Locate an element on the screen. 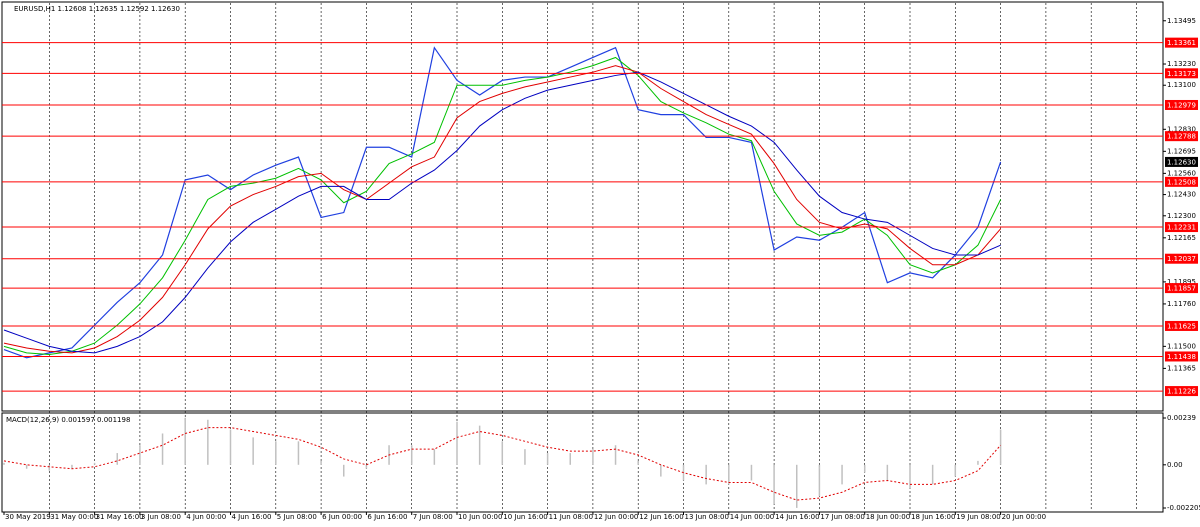 Image resolution: width=1200 pixels, height=527 pixels. level-label: 1.11625 is located at coordinates (1181, 326).